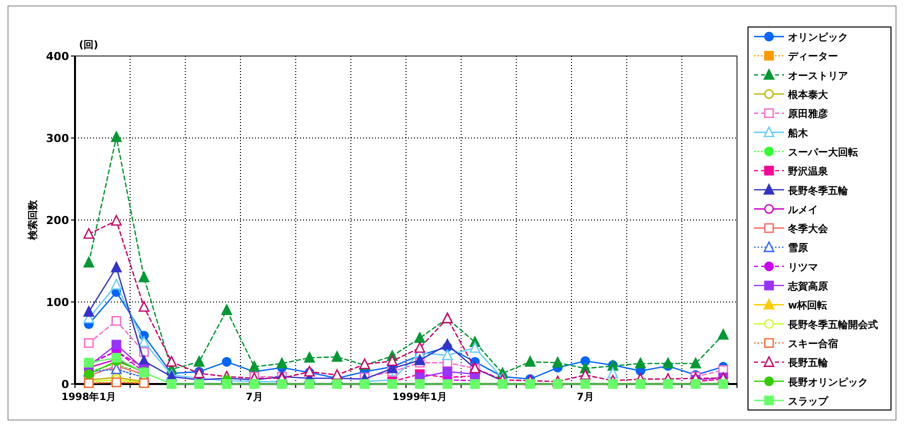 This screenshot has width=904, height=426. Describe the element at coordinates (807, 114) in the screenshot. I see `legend-label: 原田雅彦` at that location.